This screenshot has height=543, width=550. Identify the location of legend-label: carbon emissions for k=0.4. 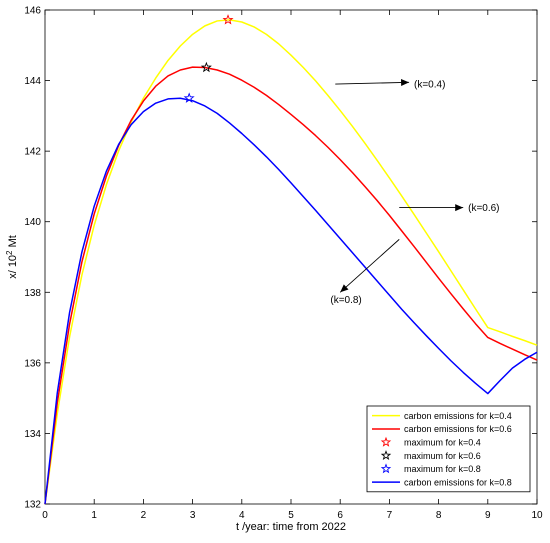
(458, 416).